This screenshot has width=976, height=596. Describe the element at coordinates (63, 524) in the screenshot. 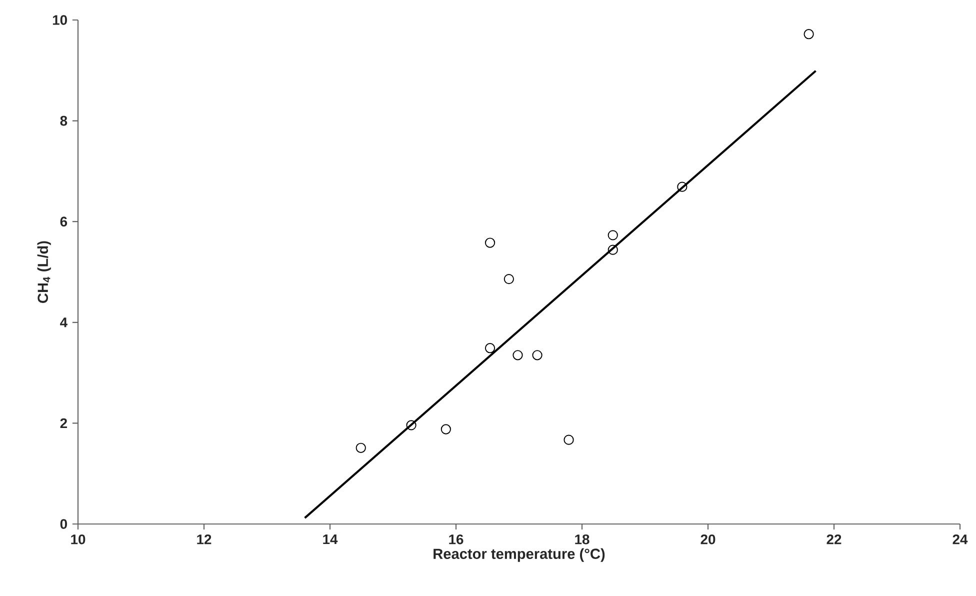

I see `y-tick-label: 0` at that location.